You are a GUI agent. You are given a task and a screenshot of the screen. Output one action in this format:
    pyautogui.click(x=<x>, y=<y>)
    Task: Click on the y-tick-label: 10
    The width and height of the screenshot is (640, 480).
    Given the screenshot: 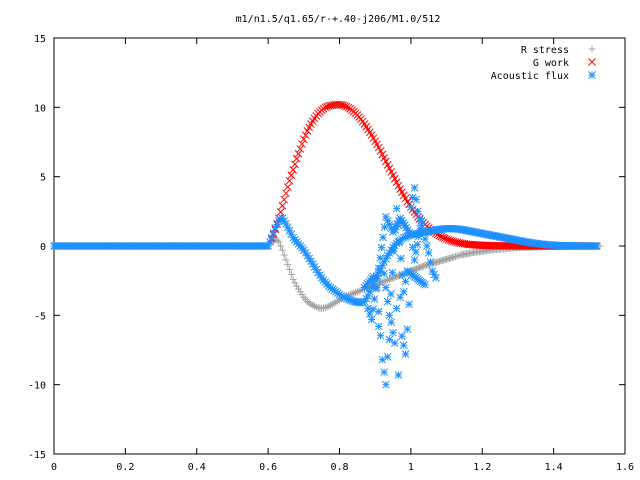 What is the action you would take?
    pyautogui.click(x=40, y=108)
    